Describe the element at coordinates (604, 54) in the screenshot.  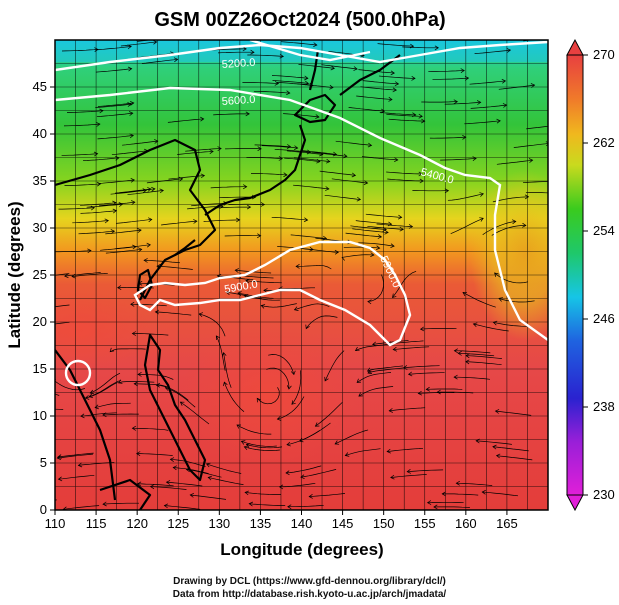
I see `colorbar-tick-label: 270` at that location.